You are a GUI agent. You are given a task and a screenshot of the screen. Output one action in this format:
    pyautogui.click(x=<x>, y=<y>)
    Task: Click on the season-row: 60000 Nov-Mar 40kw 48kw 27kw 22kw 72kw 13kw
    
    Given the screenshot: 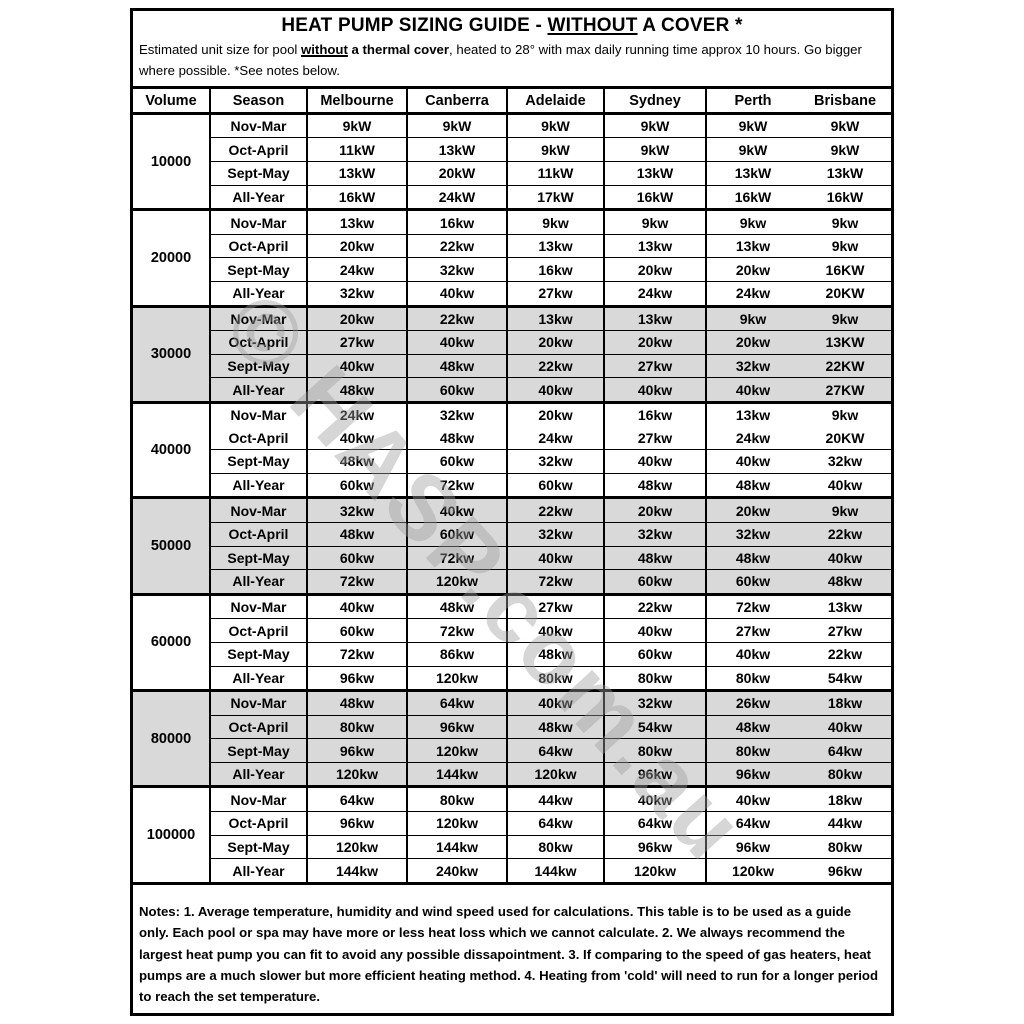 What is the action you would take?
    pyautogui.click(x=512, y=641)
    